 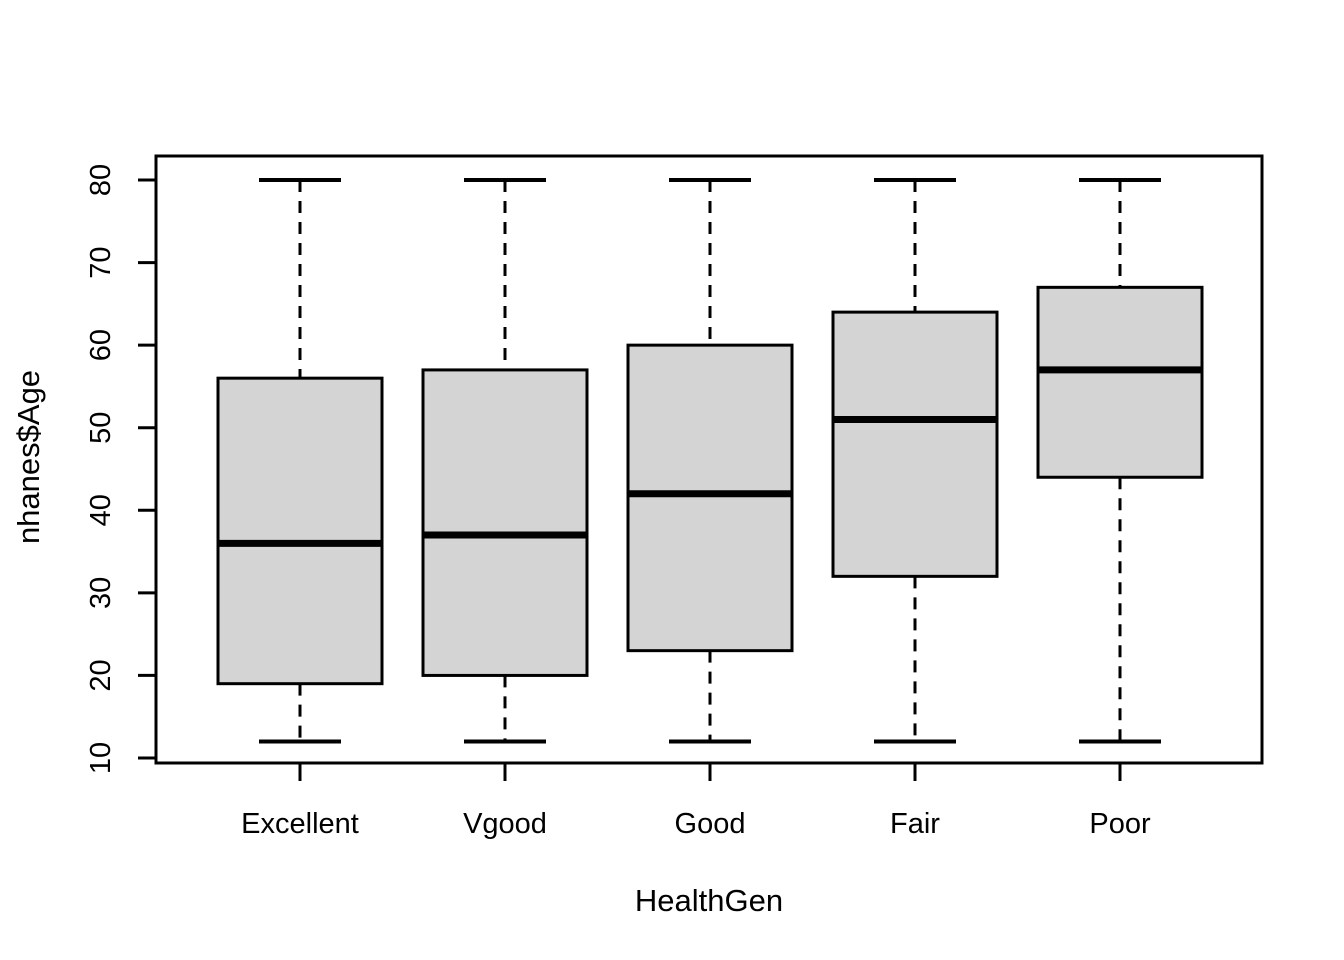 What do you see at coordinates (101, 758) in the screenshot?
I see `y-tick-label: 10` at bounding box center [101, 758].